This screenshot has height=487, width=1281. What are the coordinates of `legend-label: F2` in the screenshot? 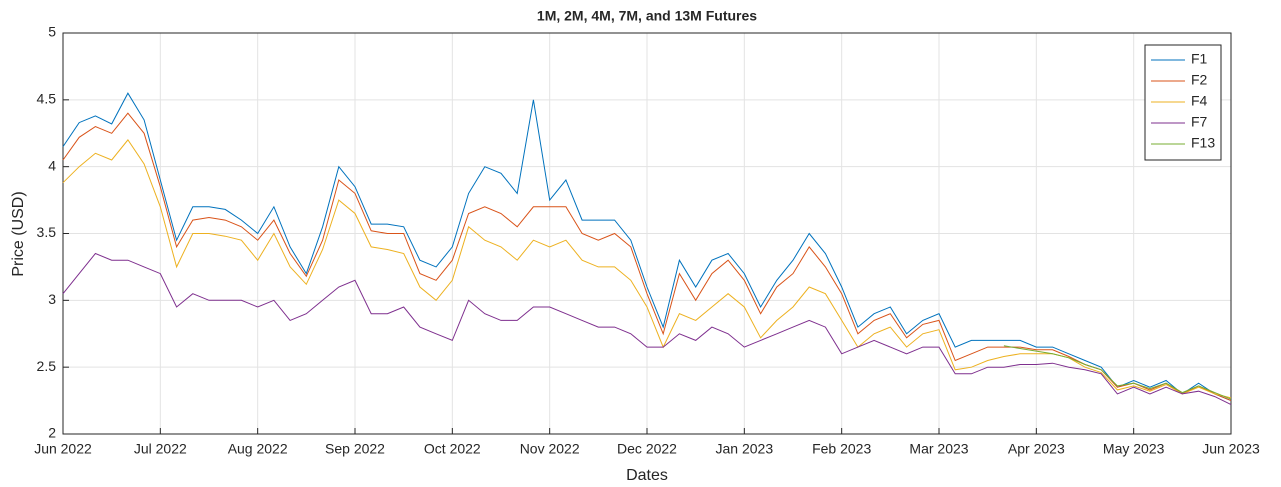 It's located at (1199, 80).